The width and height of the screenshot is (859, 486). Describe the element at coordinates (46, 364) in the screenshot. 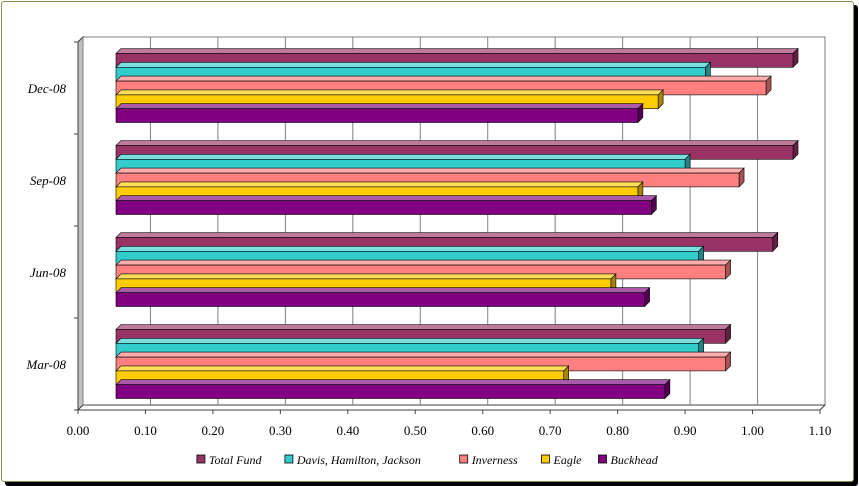

I see `category-label: Mar-08` at that location.